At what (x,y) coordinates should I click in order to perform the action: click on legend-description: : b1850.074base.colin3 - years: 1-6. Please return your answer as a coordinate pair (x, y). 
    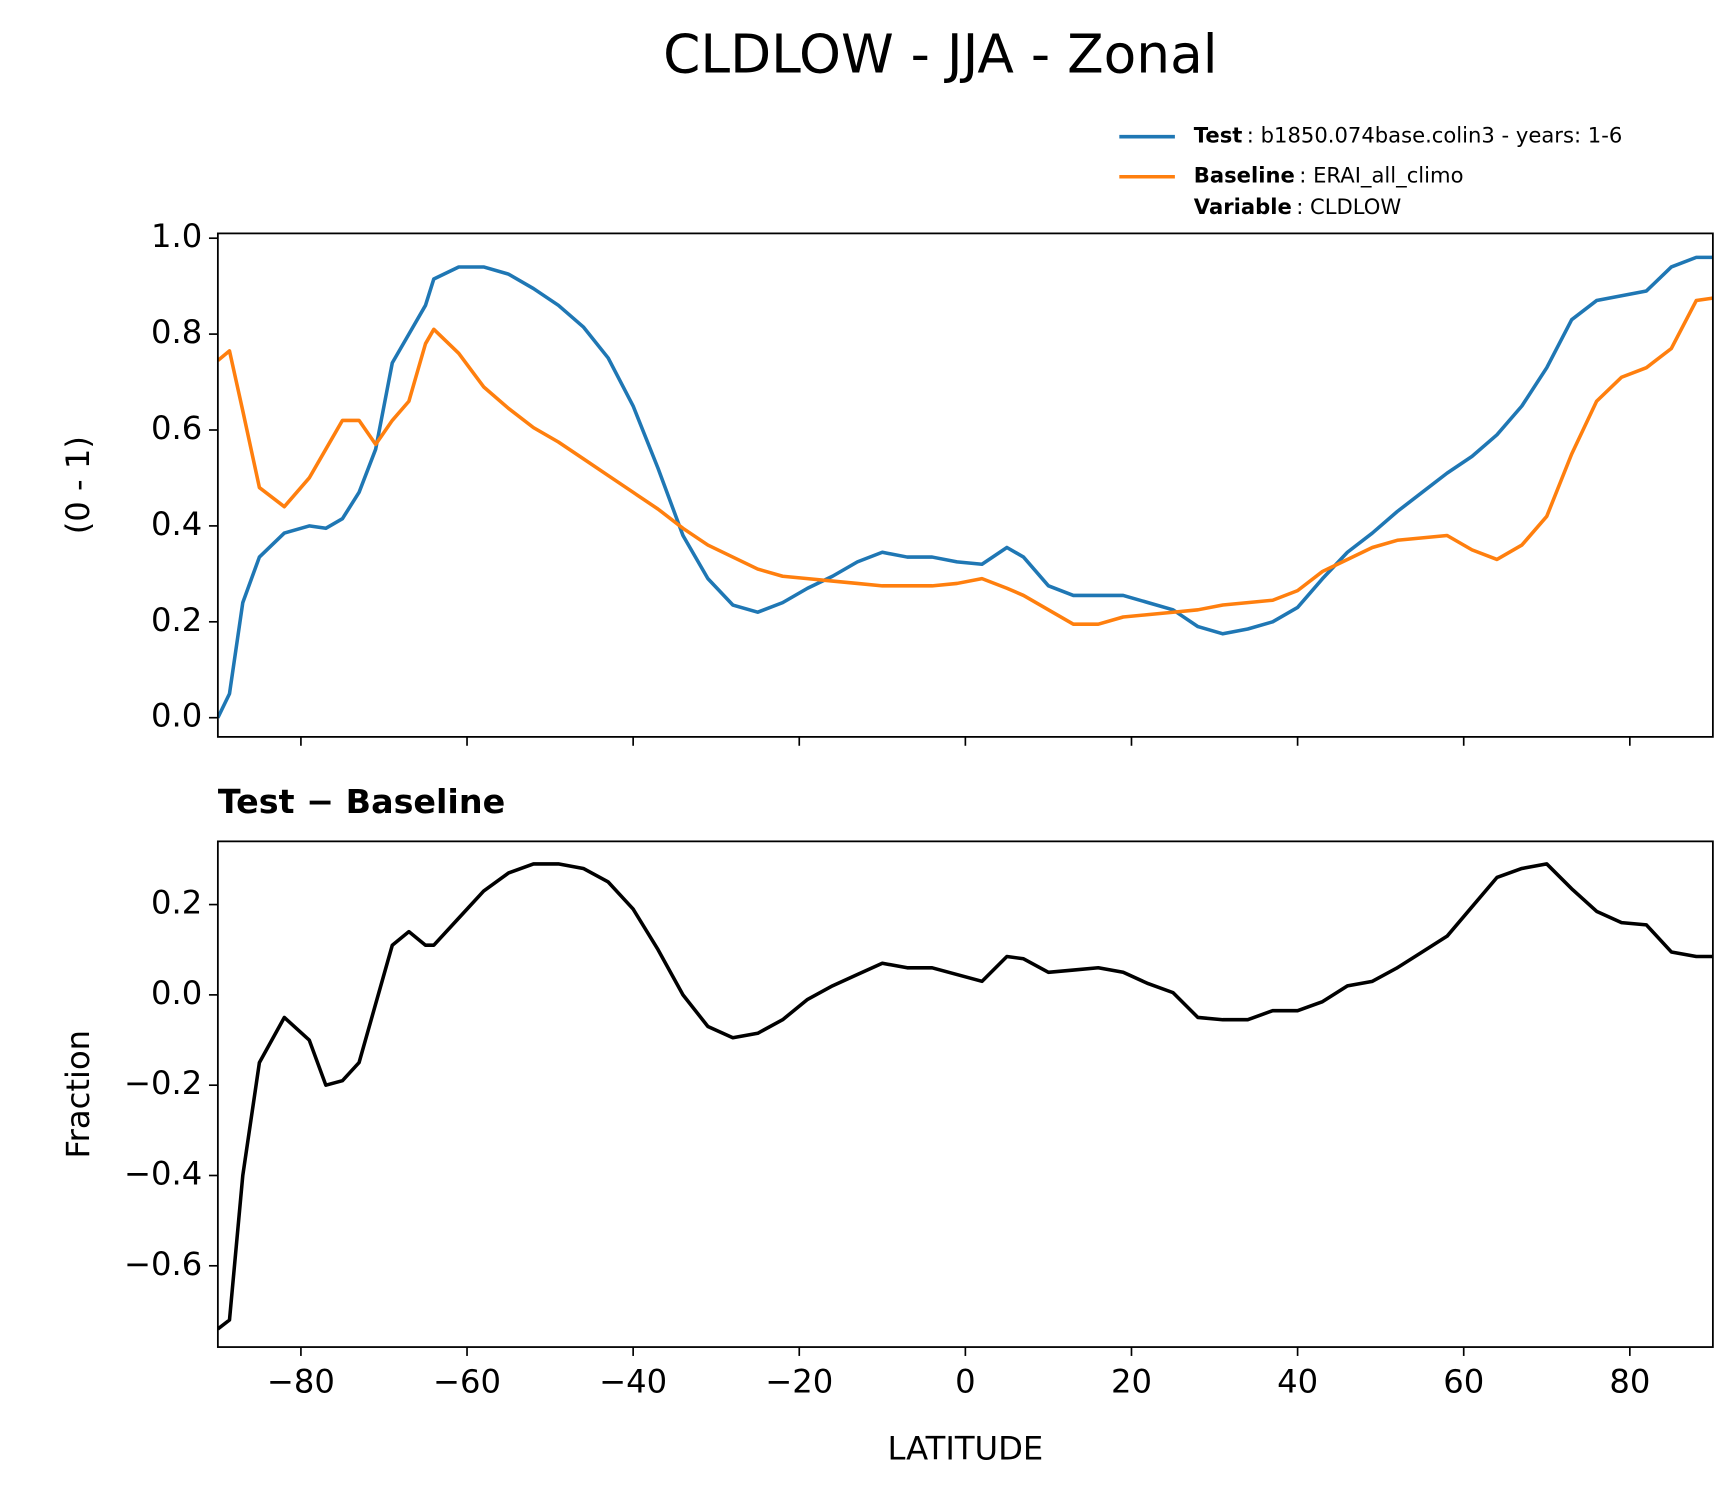
    Looking at the image, I should click on (1434, 135).